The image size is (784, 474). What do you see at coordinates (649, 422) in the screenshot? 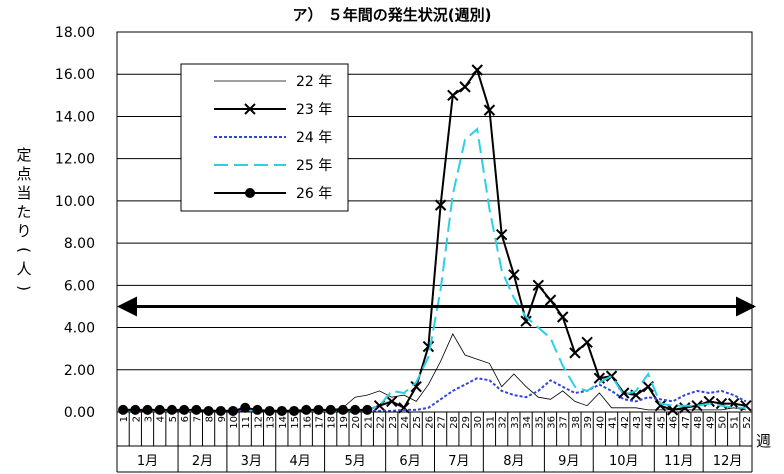
I see `week-label: 44` at bounding box center [649, 422].